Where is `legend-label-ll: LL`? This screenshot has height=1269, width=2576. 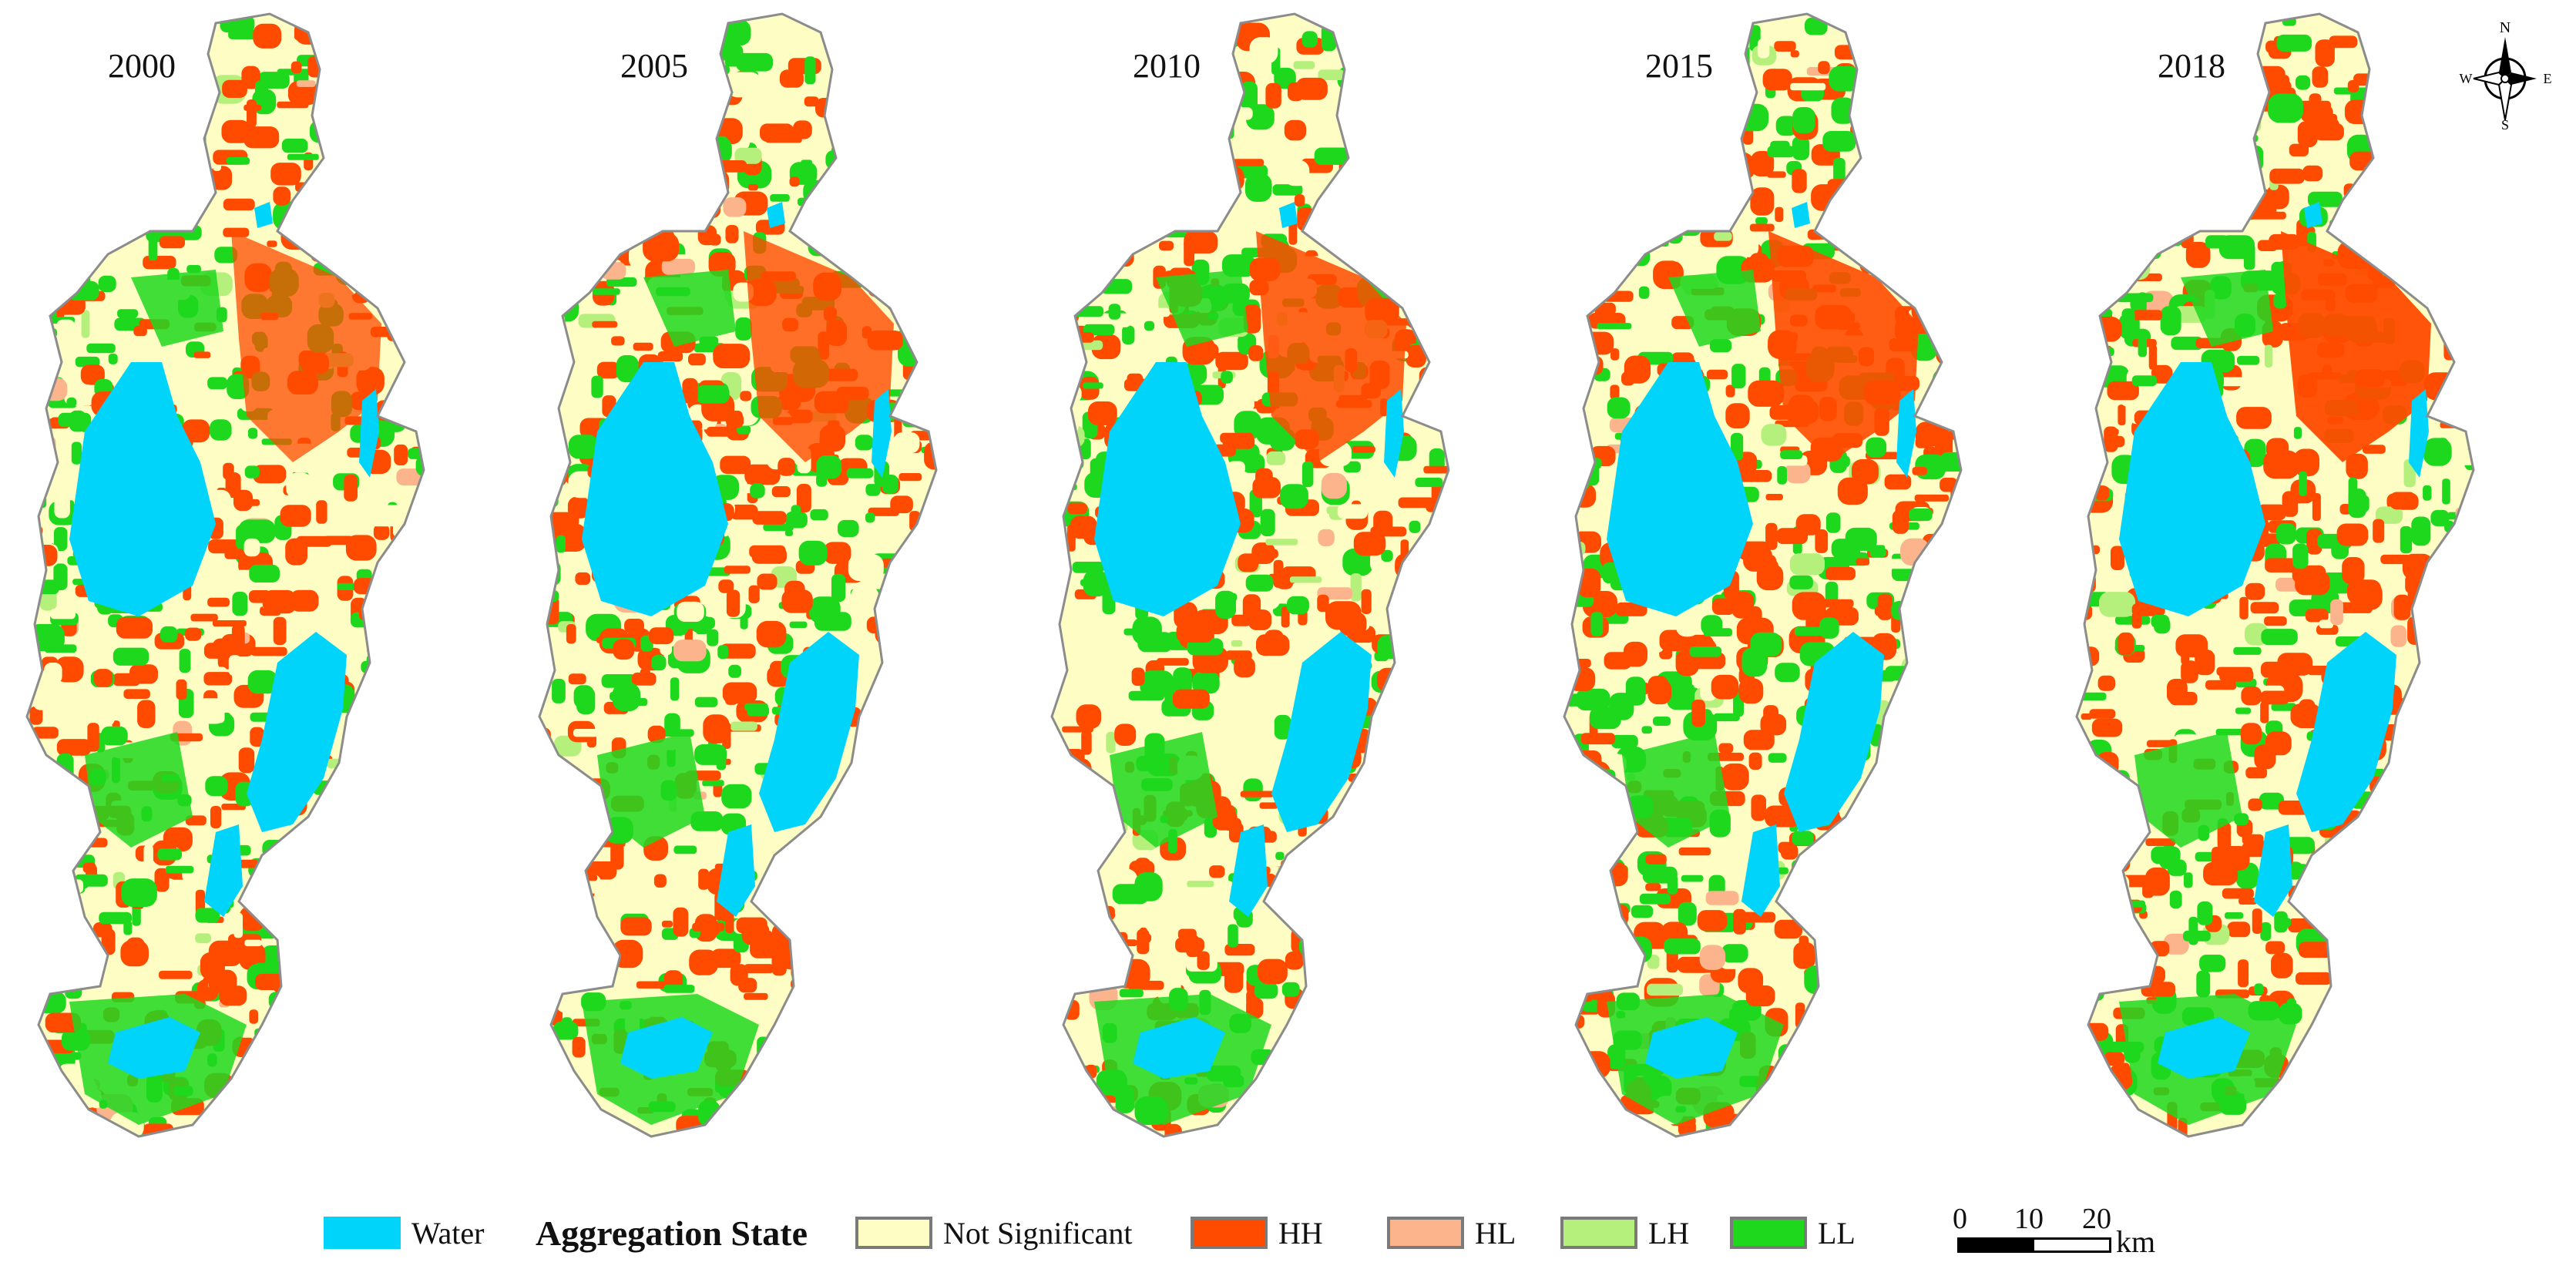 legend-label-ll: LL is located at coordinates (1837, 1233).